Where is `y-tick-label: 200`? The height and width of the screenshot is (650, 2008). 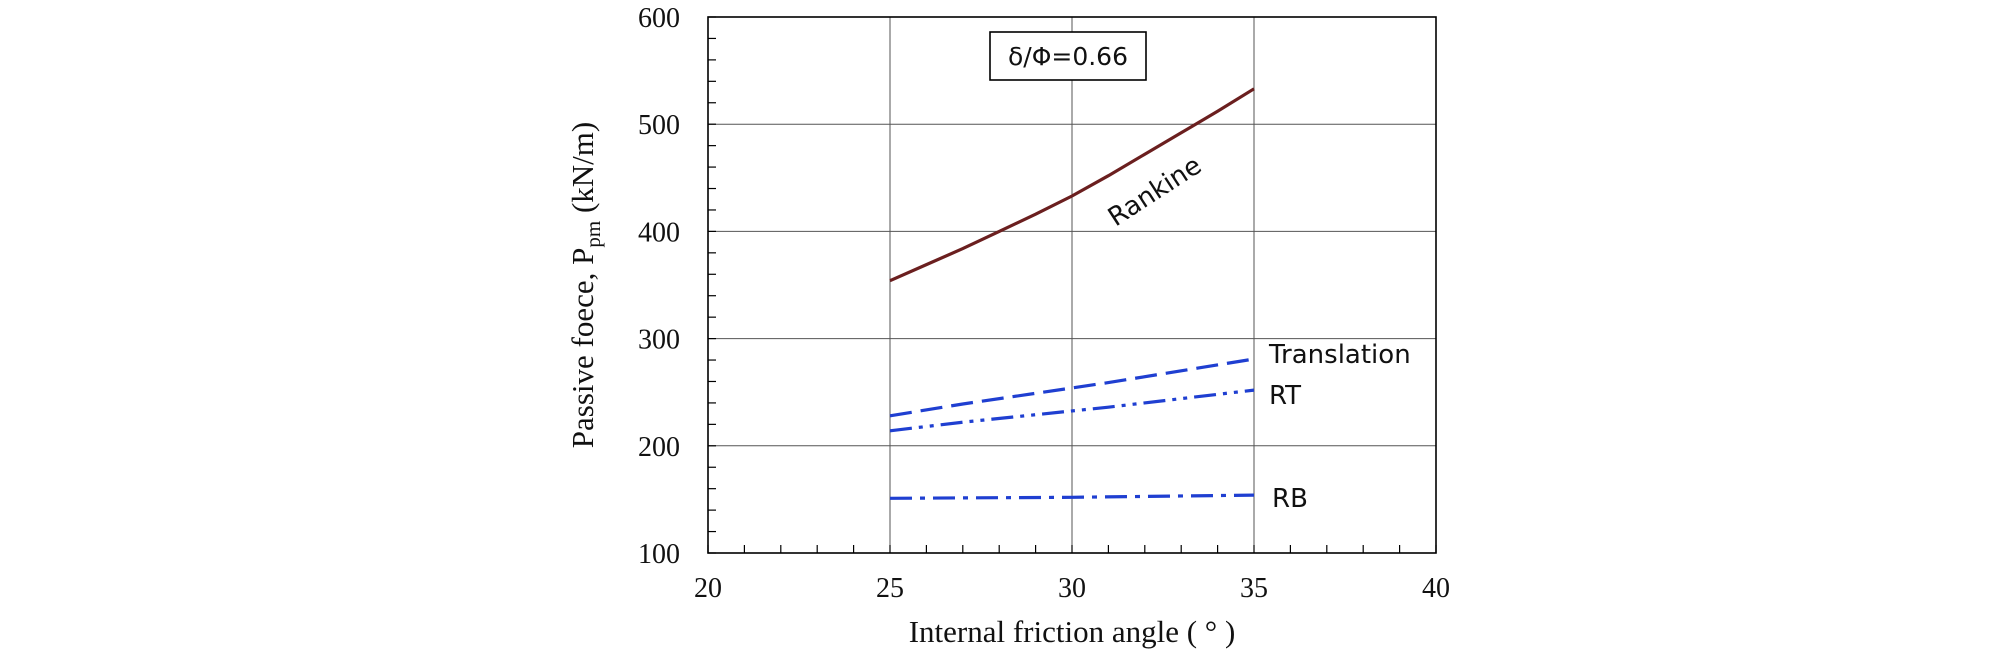 y-tick-label: 200 is located at coordinates (659, 447).